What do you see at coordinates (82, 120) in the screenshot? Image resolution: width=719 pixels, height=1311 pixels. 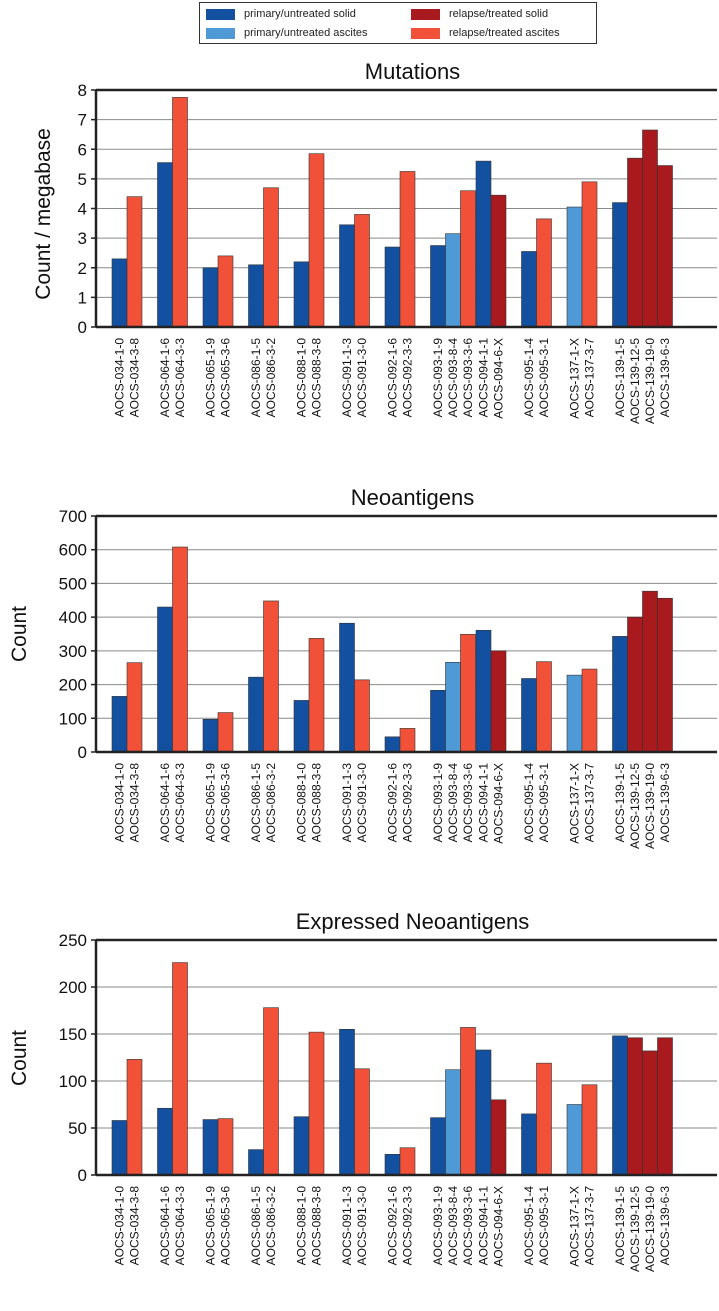 I see `y-tick-label: 7` at bounding box center [82, 120].